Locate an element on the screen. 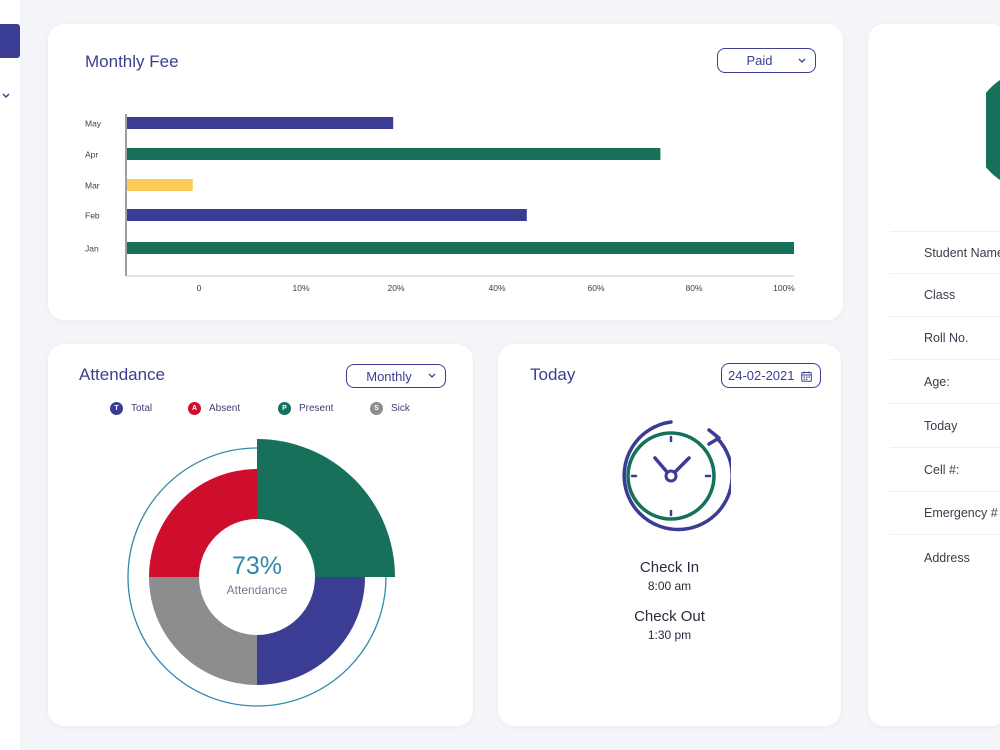  x-tick-label: 20% is located at coordinates (395, 288).